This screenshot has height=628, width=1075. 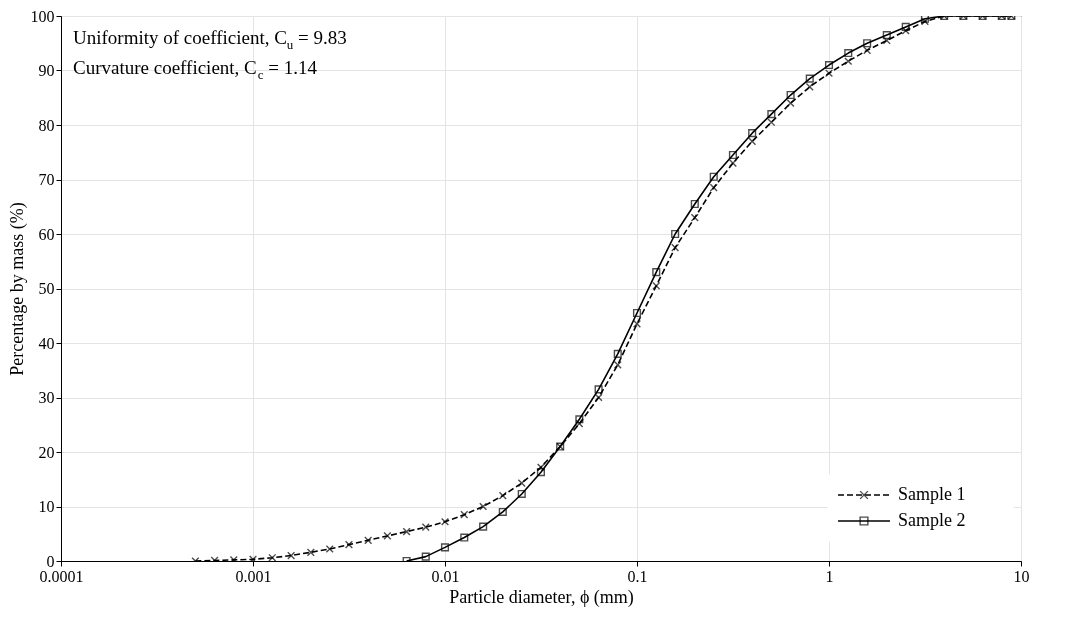 I want to click on x-tick-label: 0.1, so click(x=637, y=576).